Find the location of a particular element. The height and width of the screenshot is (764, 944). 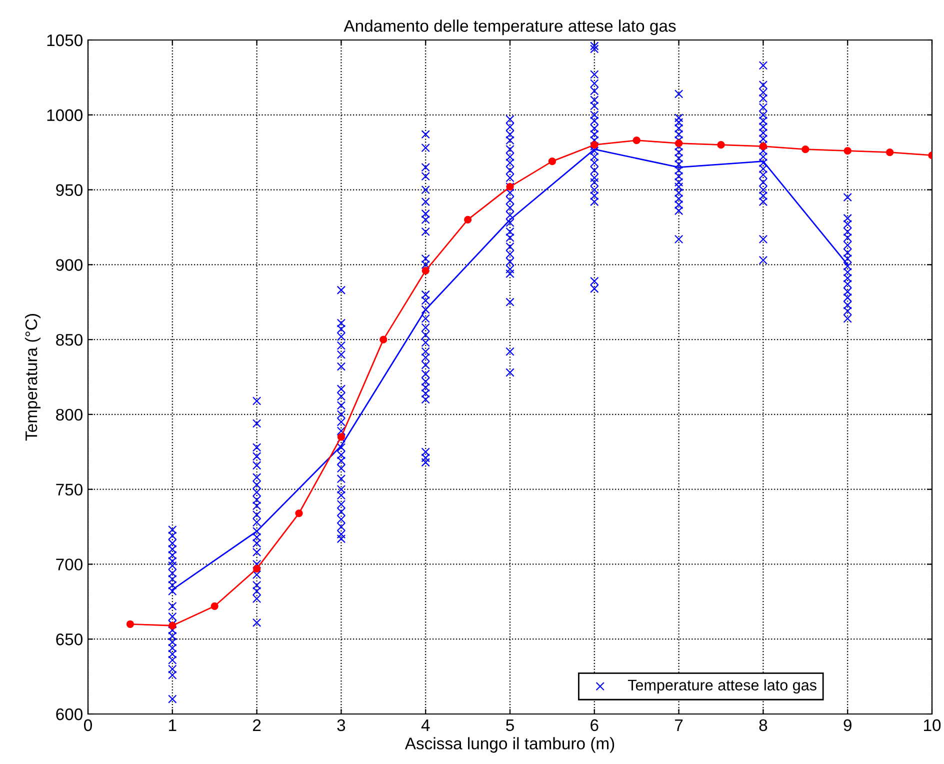

x-tick-label: 0 is located at coordinates (88, 725).